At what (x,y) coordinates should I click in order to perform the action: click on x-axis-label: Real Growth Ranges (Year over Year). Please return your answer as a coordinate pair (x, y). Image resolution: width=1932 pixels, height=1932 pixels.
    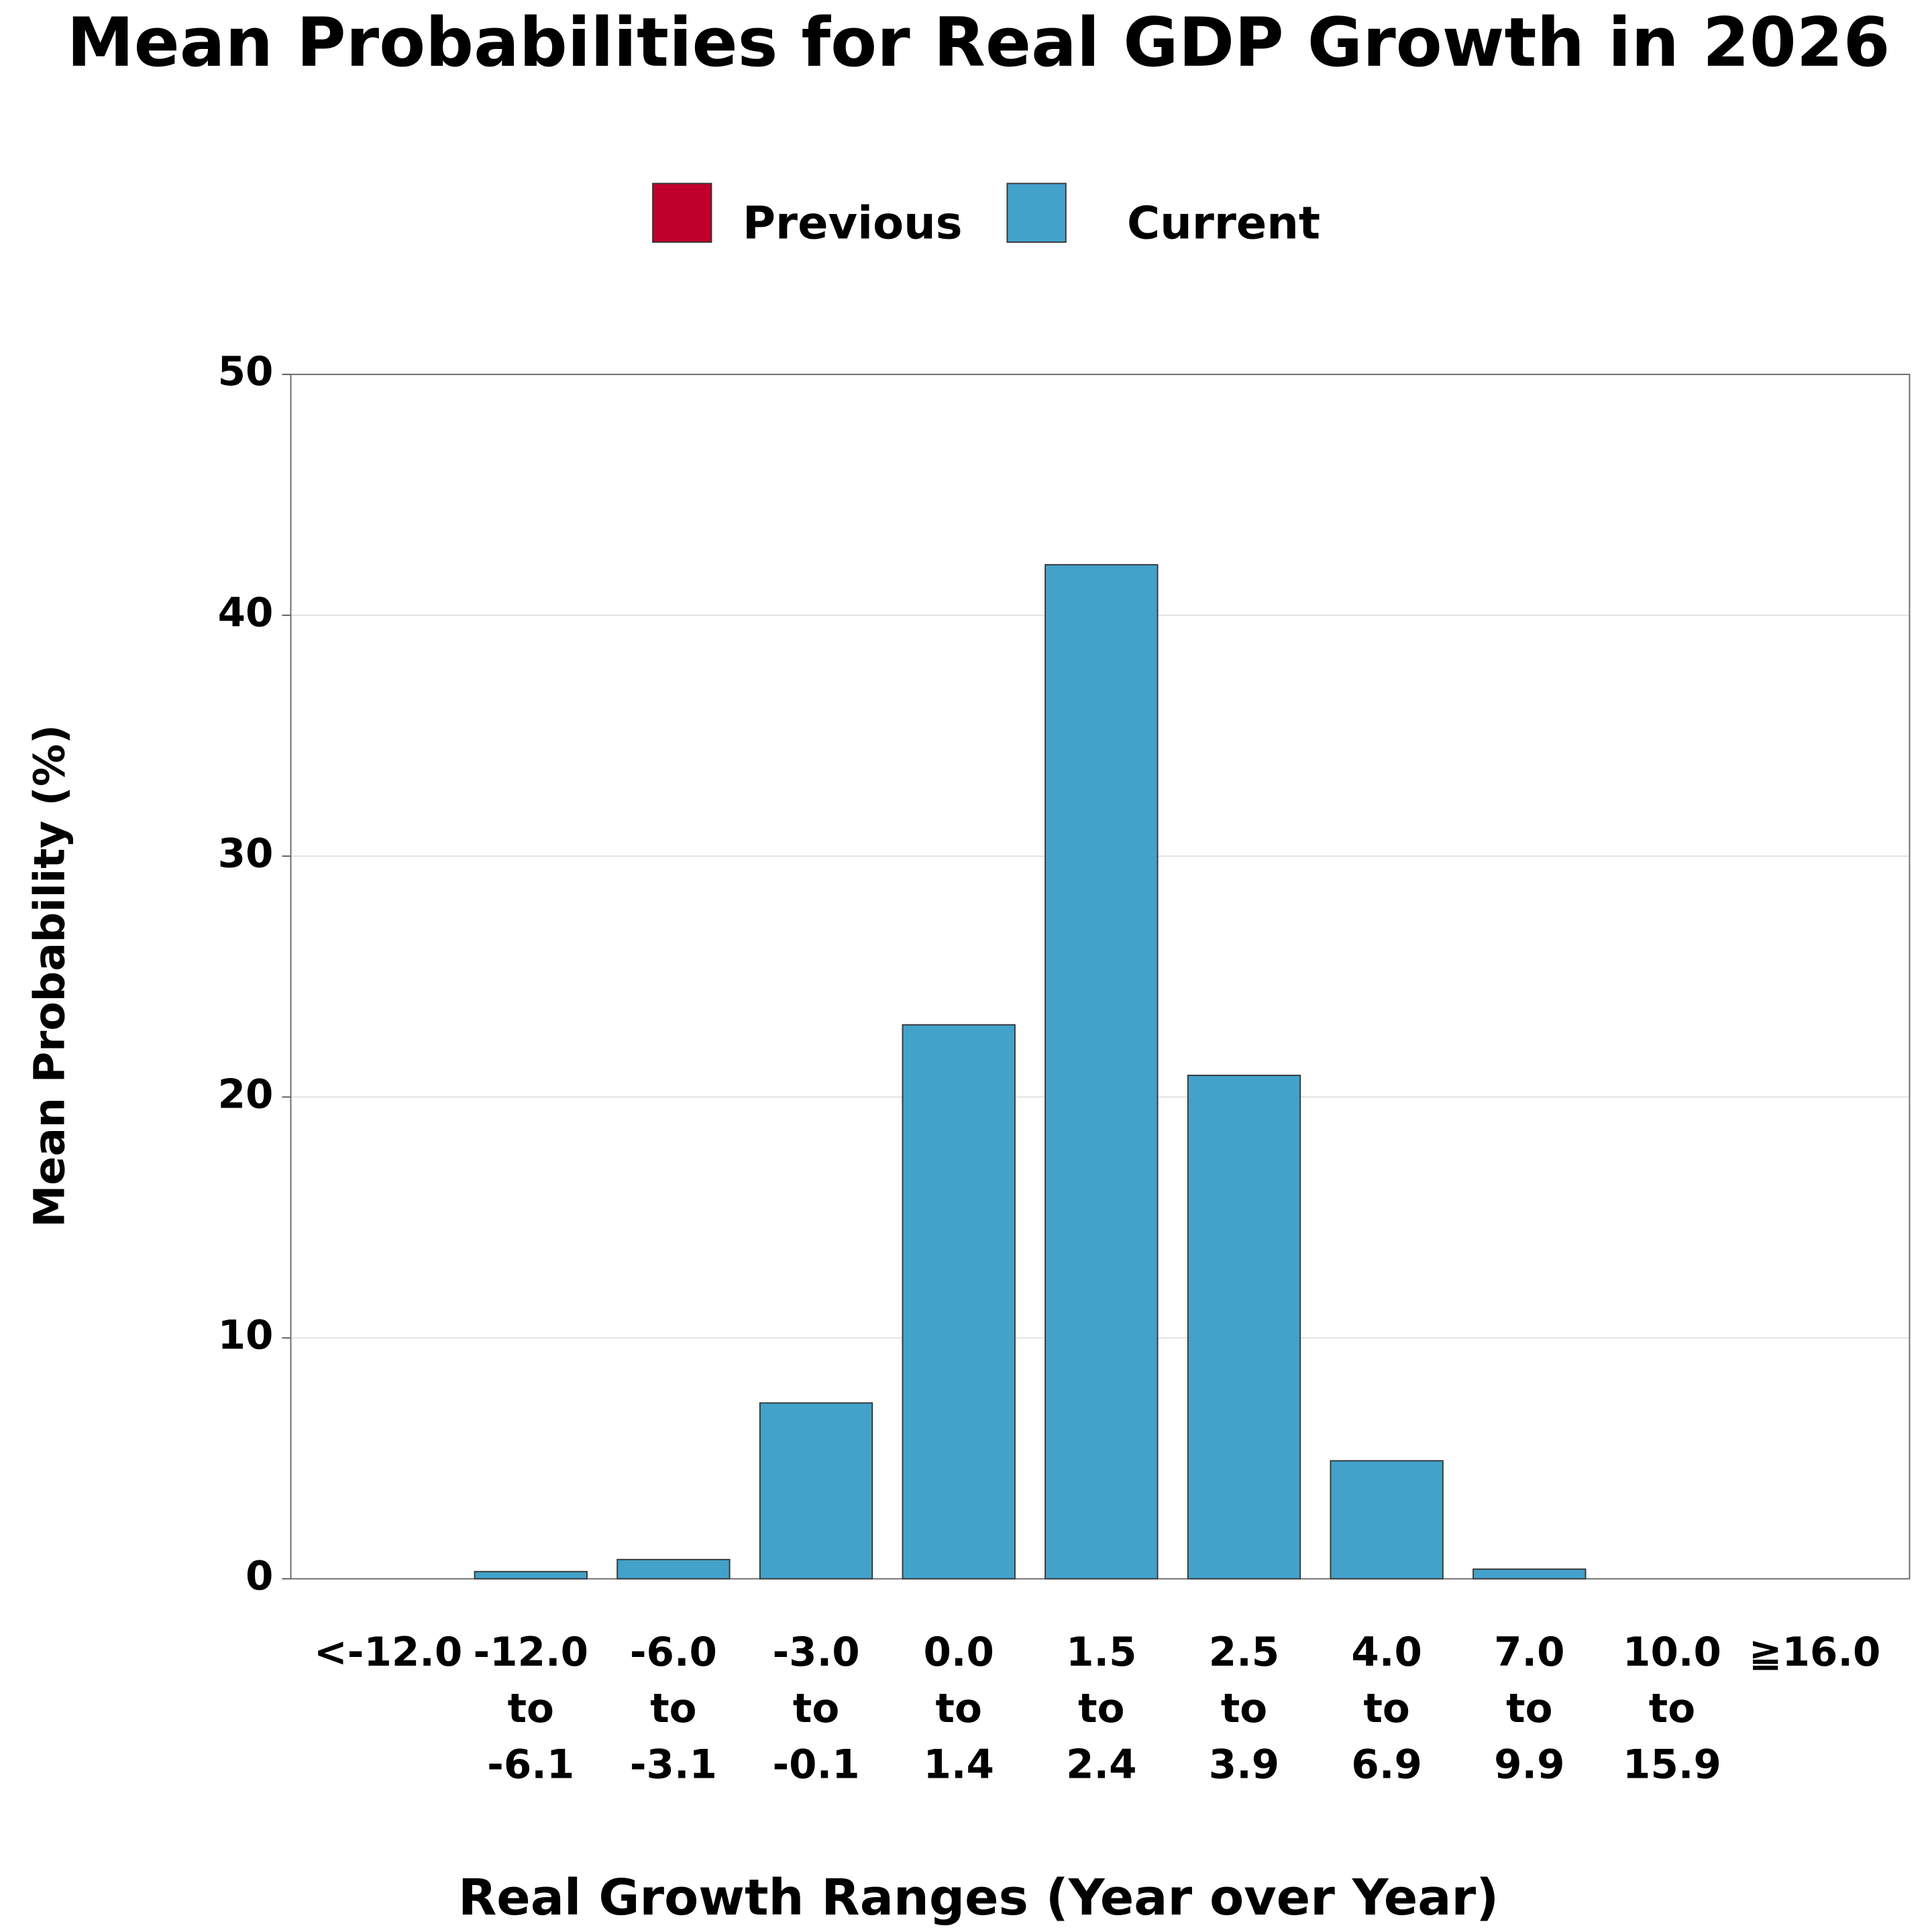
    Looking at the image, I should click on (978, 1897).